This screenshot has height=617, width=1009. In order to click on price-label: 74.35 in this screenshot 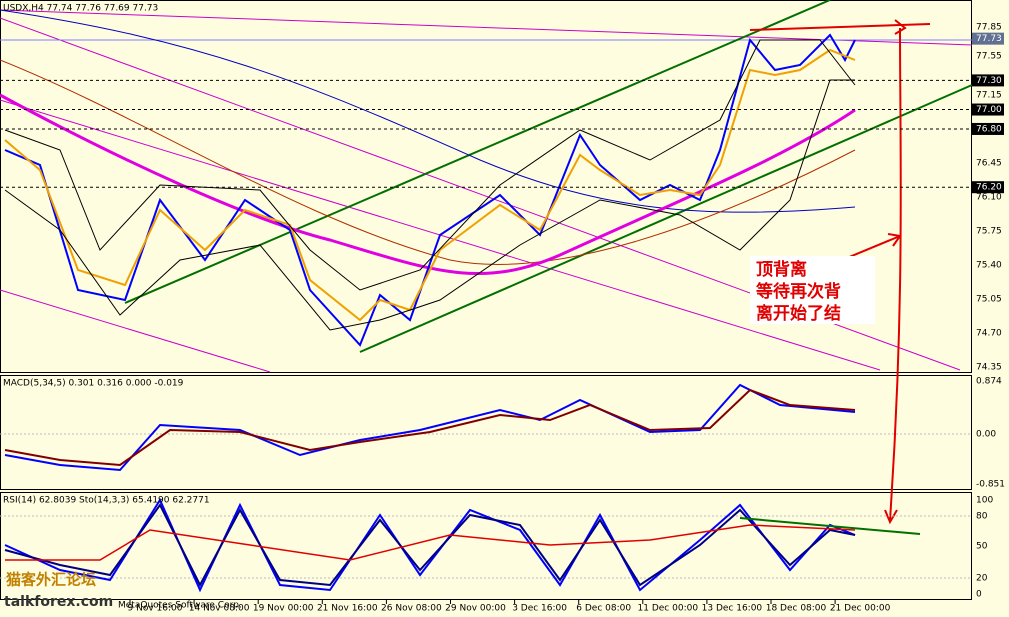, I will do `click(989, 367)`.